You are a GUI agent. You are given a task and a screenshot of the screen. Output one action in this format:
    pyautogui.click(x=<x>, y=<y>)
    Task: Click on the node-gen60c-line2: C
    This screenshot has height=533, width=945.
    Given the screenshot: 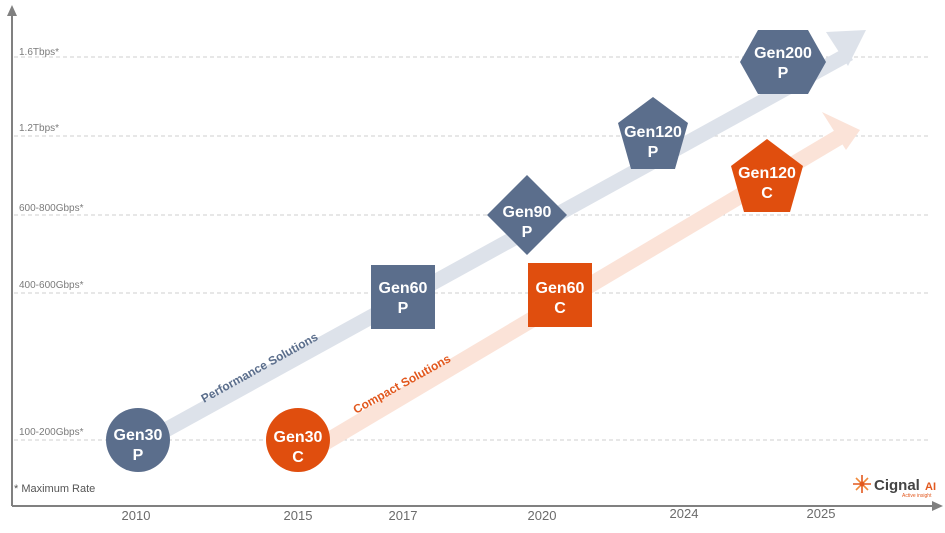 What is the action you would take?
    pyautogui.click(x=560, y=308)
    